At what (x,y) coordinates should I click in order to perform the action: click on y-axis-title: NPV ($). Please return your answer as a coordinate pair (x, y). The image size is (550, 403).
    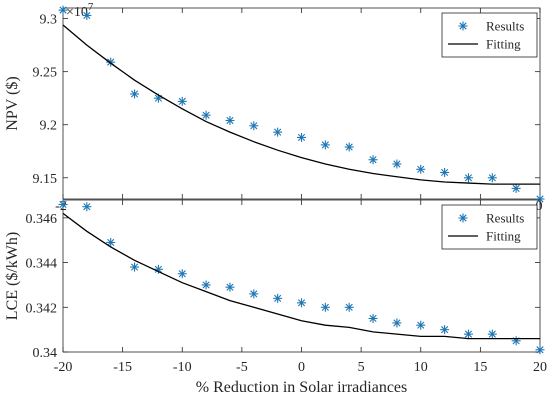
    Looking at the image, I should click on (12, 103).